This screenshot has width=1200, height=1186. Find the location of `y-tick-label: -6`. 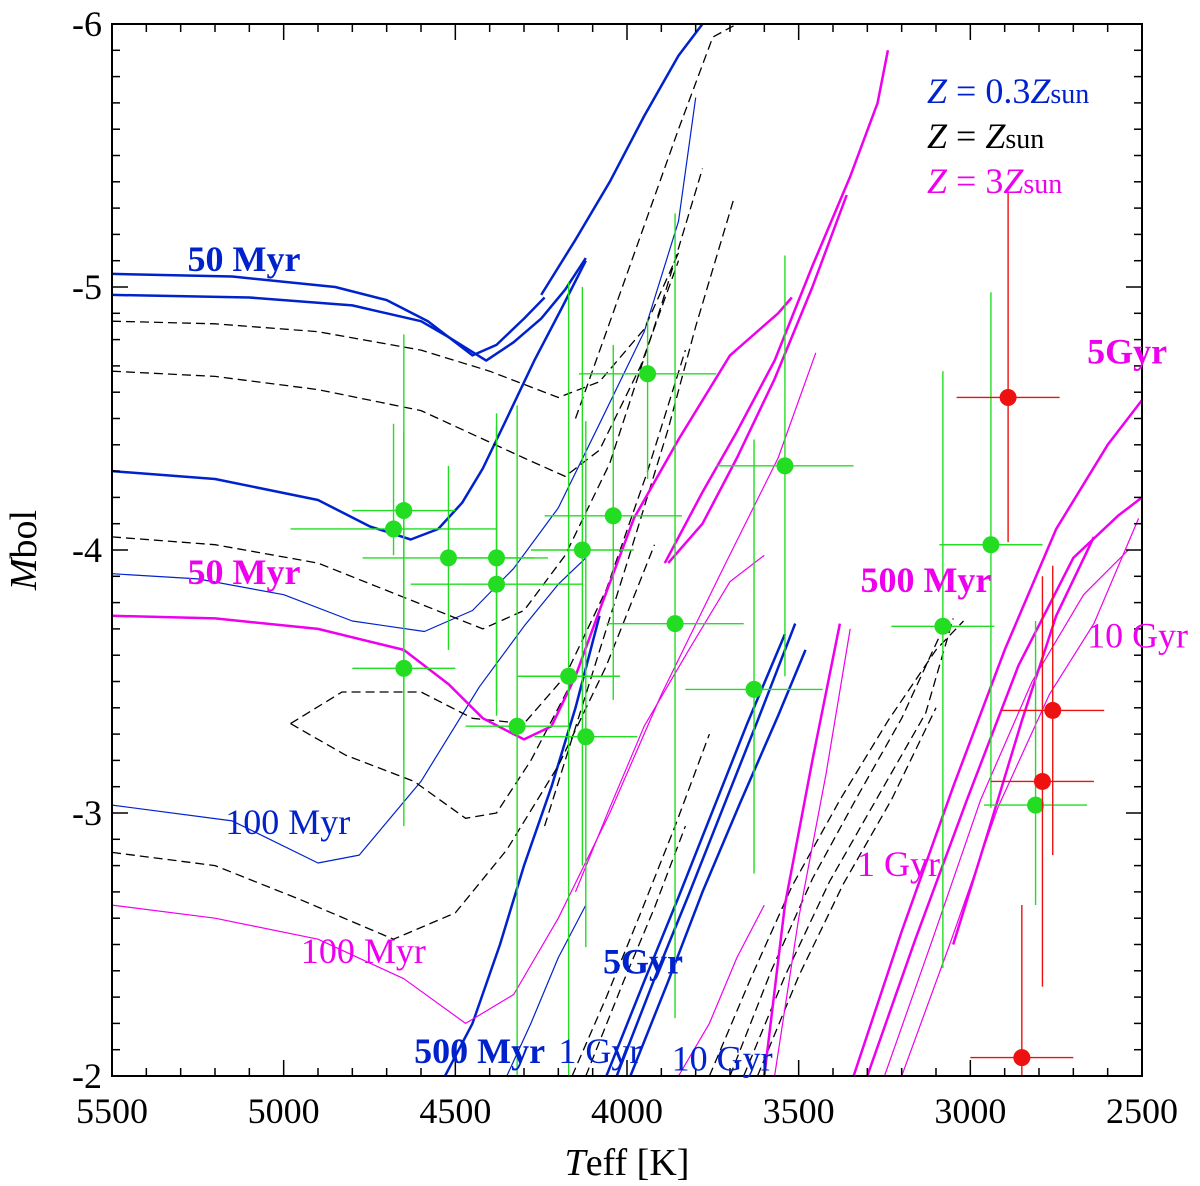

y-tick-label: -6 is located at coordinates (87, 24).